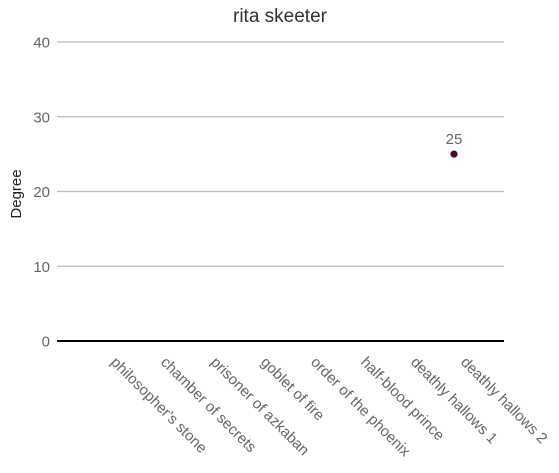  I want to click on data-point, so click(454, 154).